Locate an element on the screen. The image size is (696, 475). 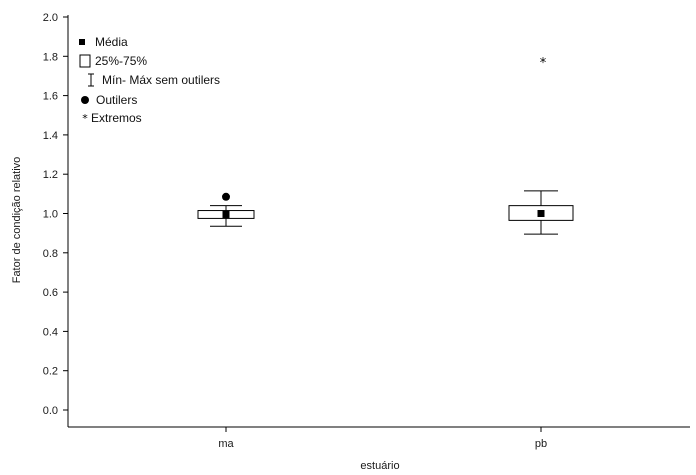
legend-outlier-symbol is located at coordinates (85, 100).